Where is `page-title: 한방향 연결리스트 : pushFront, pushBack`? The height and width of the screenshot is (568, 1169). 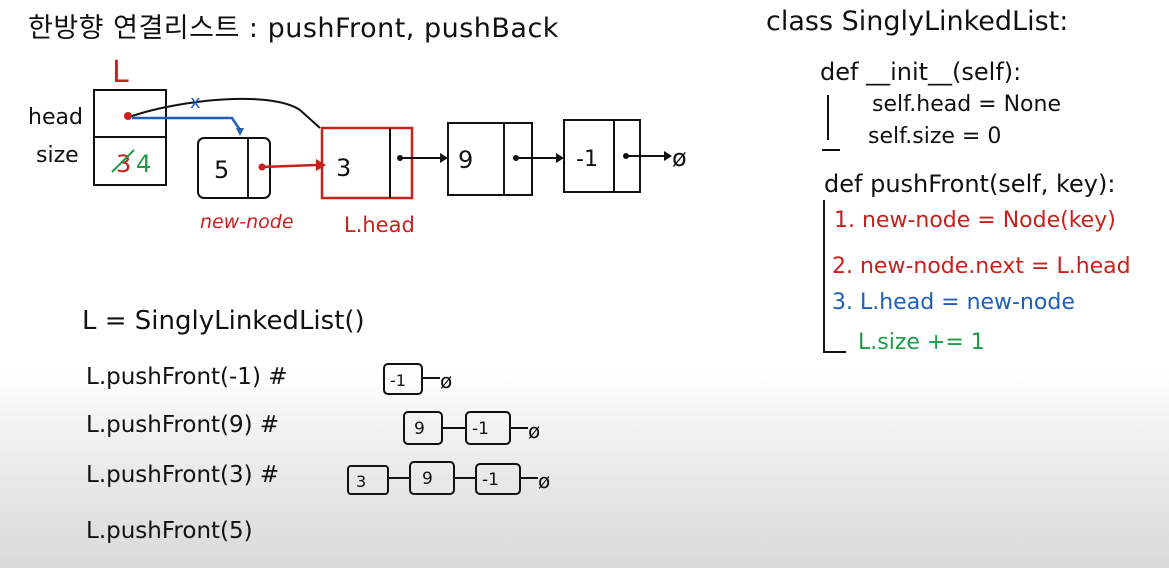 page-title: 한방향 연결리스트 : pushFront, pushBack is located at coordinates (293, 28).